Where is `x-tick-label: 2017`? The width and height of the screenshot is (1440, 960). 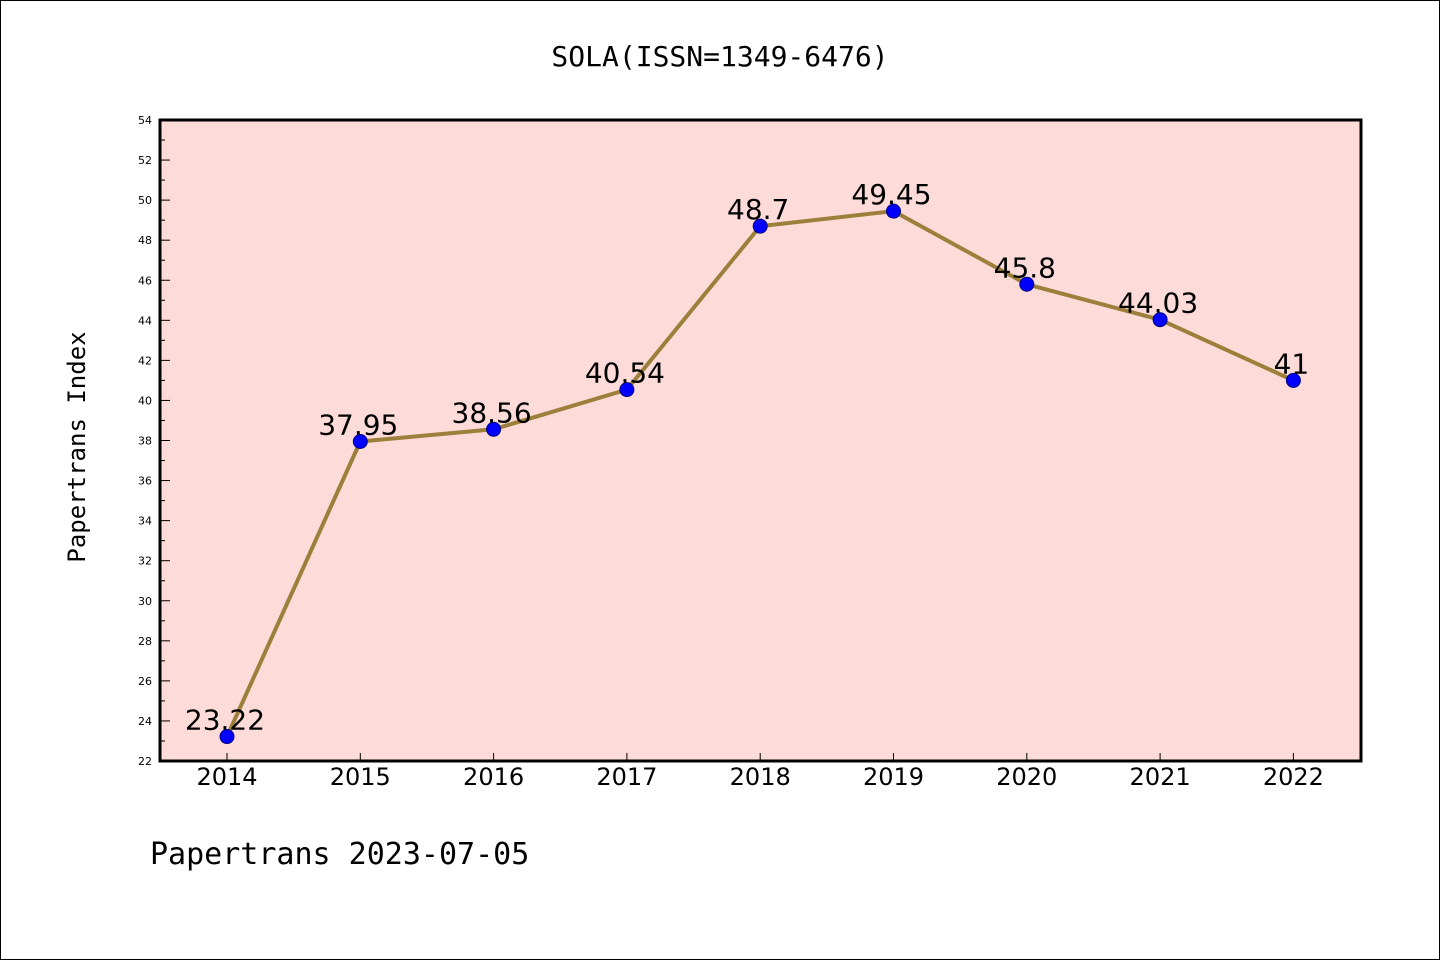
x-tick-label: 2017 is located at coordinates (626, 777).